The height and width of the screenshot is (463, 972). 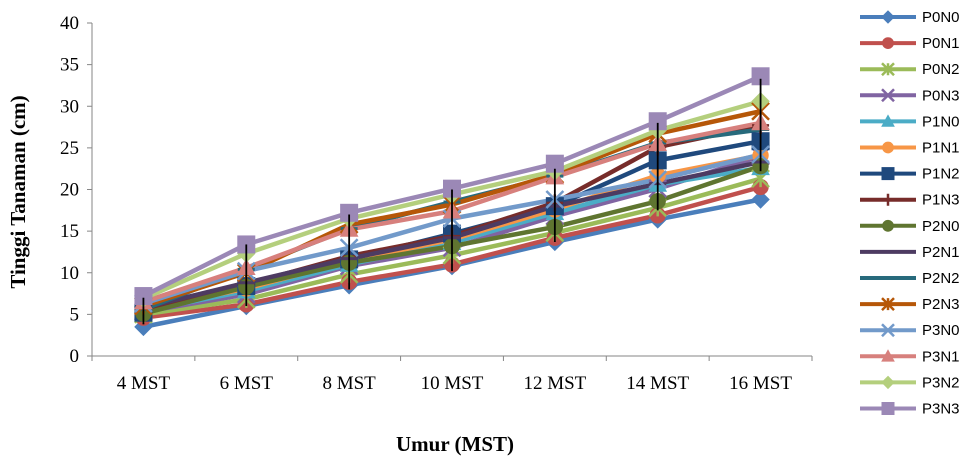 What do you see at coordinates (941, 121) in the screenshot?
I see `legend-label: P1N0` at bounding box center [941, 121].